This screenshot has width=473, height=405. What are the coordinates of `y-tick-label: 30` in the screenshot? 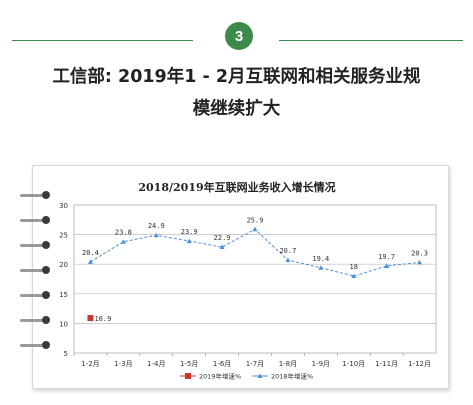 It's located at (63, 206).